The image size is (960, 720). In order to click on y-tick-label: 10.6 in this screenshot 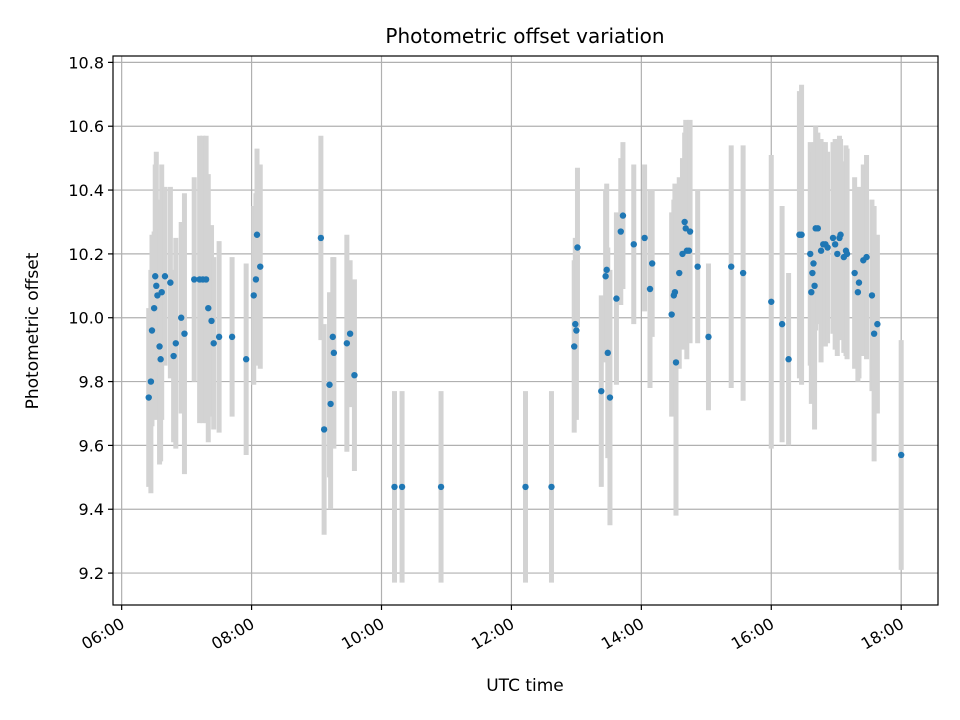, I will do `click(86, 126)`.